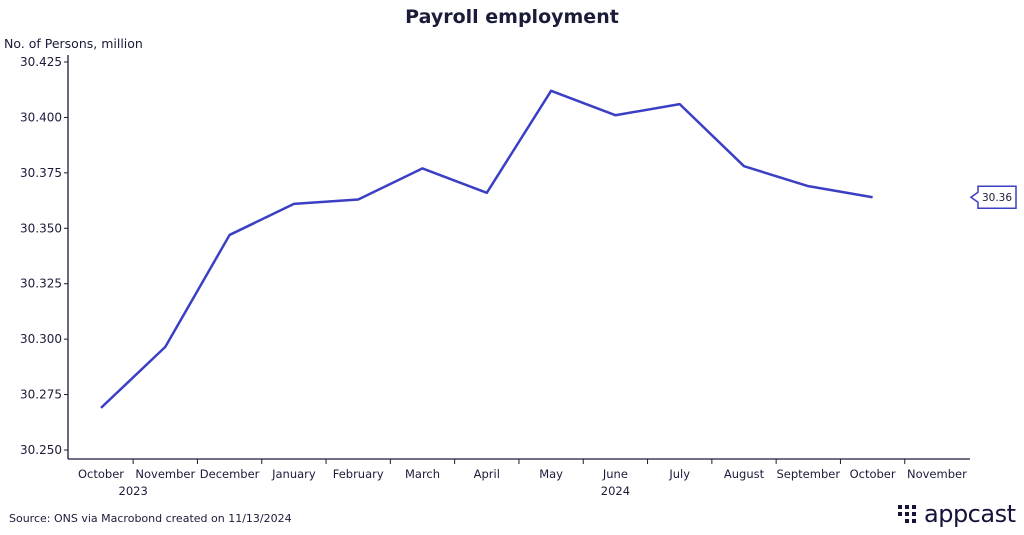  What do you see at coordinates (512, 17) in the screenshot?
I see `chart-title: Payroll employment` at bounding box center [512, 17].